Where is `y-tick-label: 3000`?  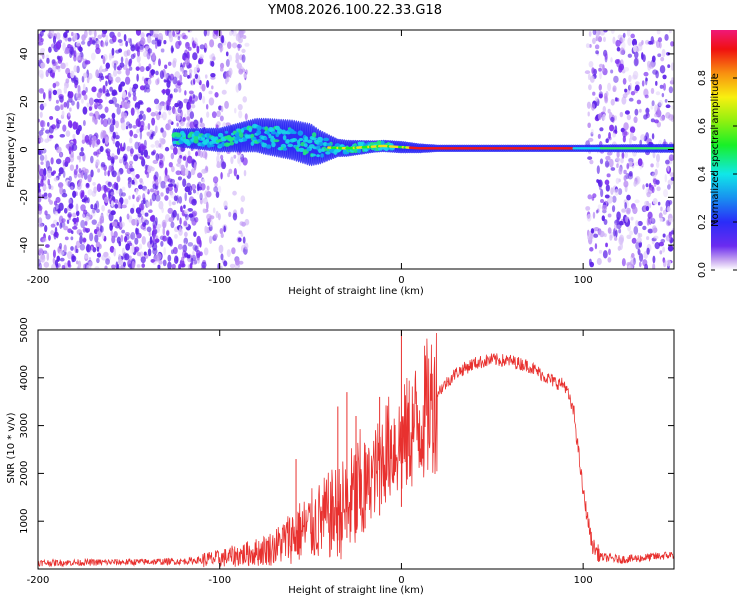
y-tick-label: 3000 is located at coordinates (24, 425).